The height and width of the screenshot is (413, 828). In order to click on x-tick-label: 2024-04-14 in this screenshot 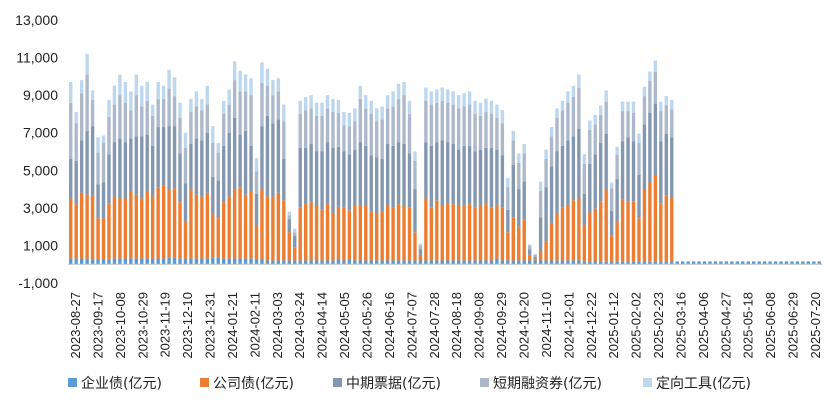, I will do `click(322, 325)`.